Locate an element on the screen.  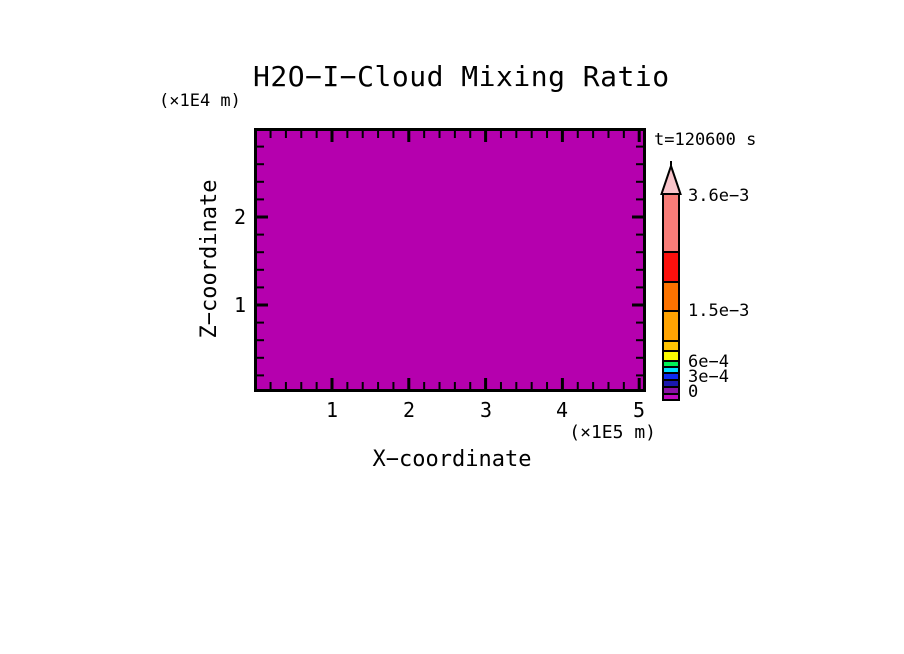
y-tick-label-2: 2 is located at coordinates (239, 217).